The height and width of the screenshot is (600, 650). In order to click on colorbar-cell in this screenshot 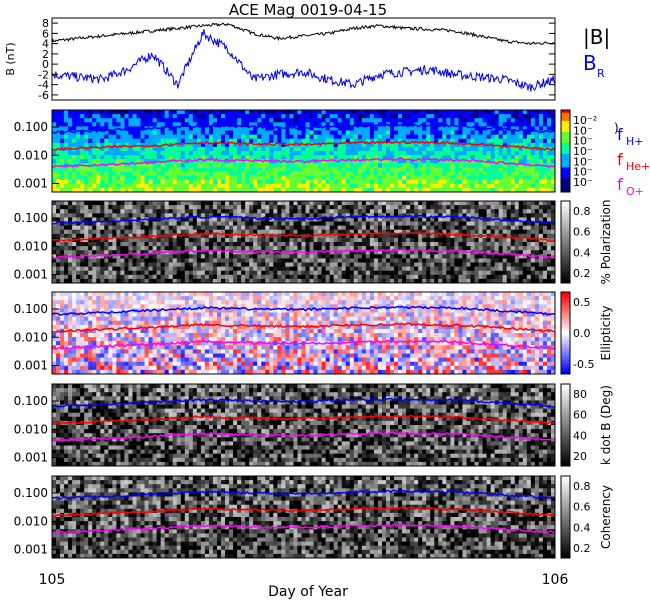, I will do `click(565, 142)`.